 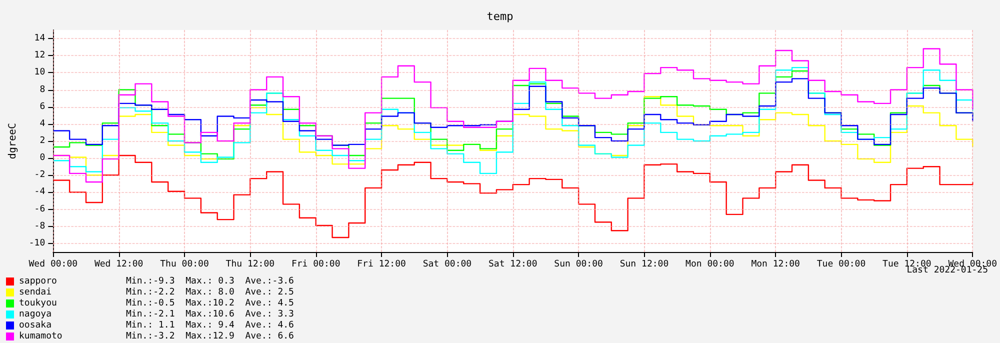 What do you see at coordinates (210, 325) in the screenshot?
I see `text: Min.: 1.1 Max.: 9.4 Ave.: 4.6` at bounding box center [210, 325].